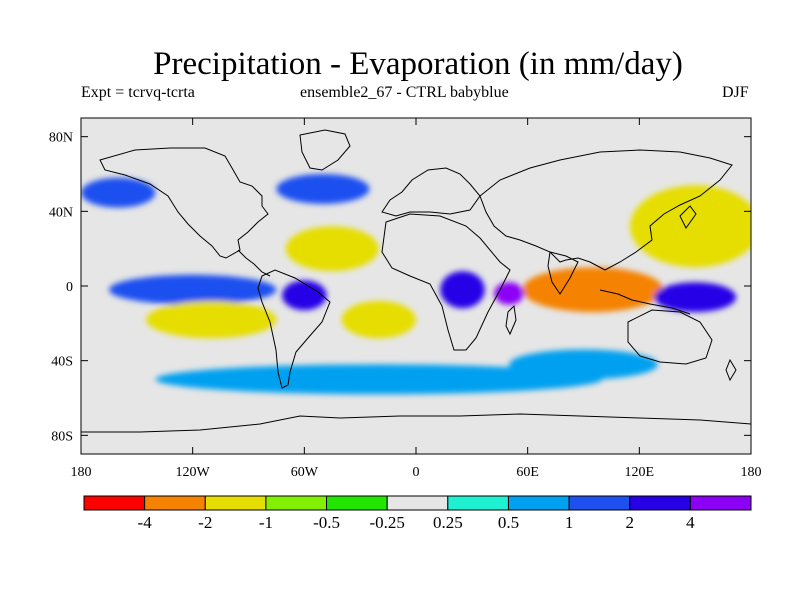 The width and height of the screenshot is (800, 600). What do you see at coordinates (378, 319) in the screenshot?
I see `field-region-south-atlantic-dry` at bounding box center [378, 319].